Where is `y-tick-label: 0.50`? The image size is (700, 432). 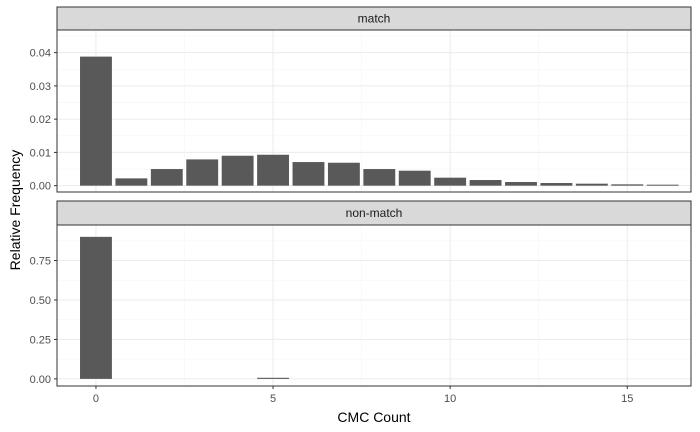 y-tick-label: 0.50 is located at coordinates (40, 301).